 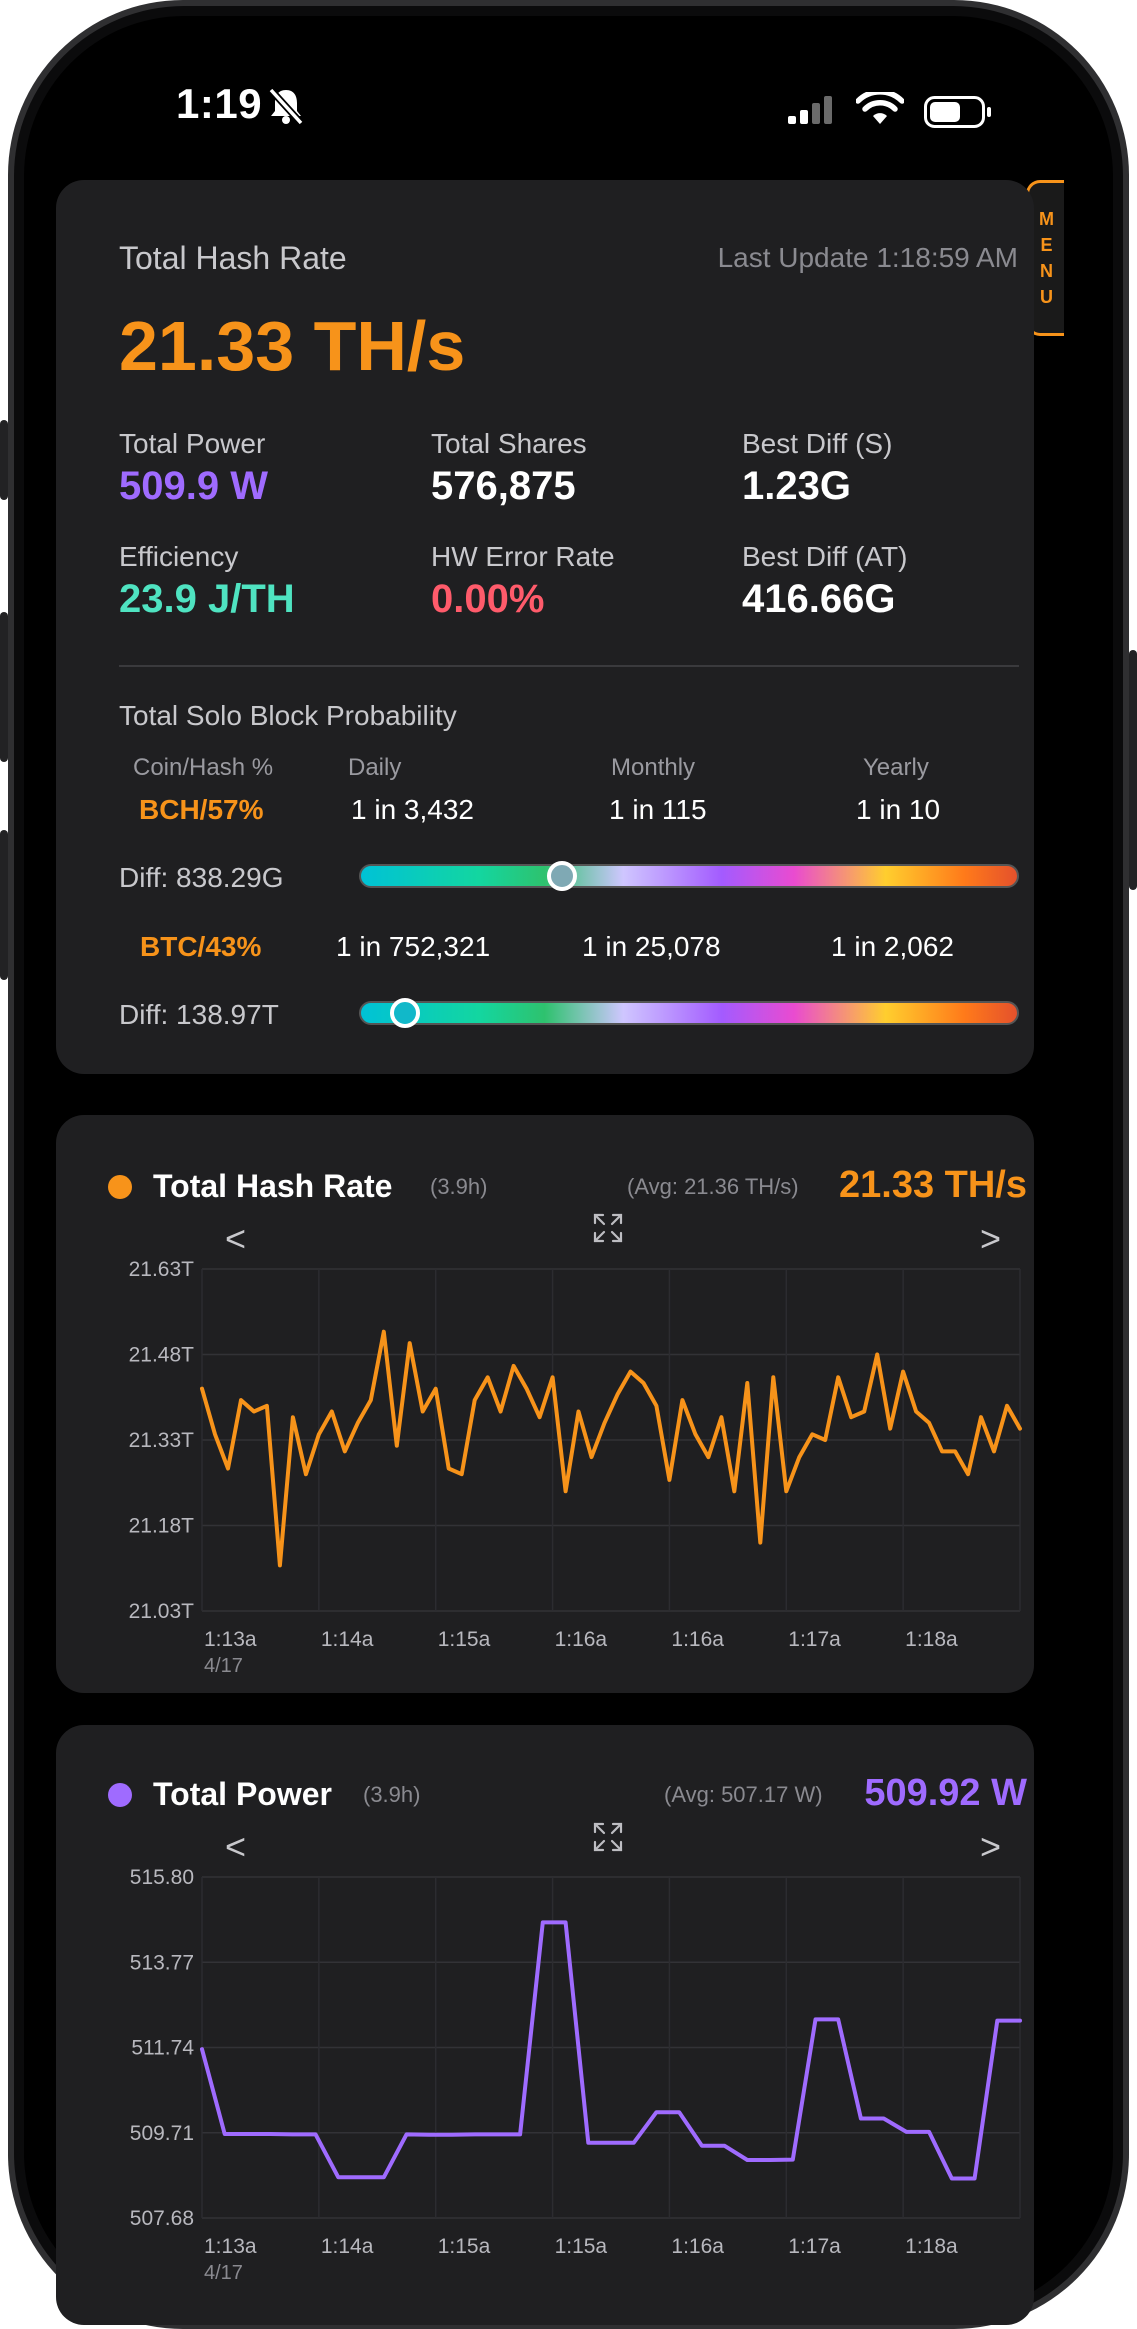 I want to click on probability-title: Total Solo Block Probability, so click(x=288, y=715).